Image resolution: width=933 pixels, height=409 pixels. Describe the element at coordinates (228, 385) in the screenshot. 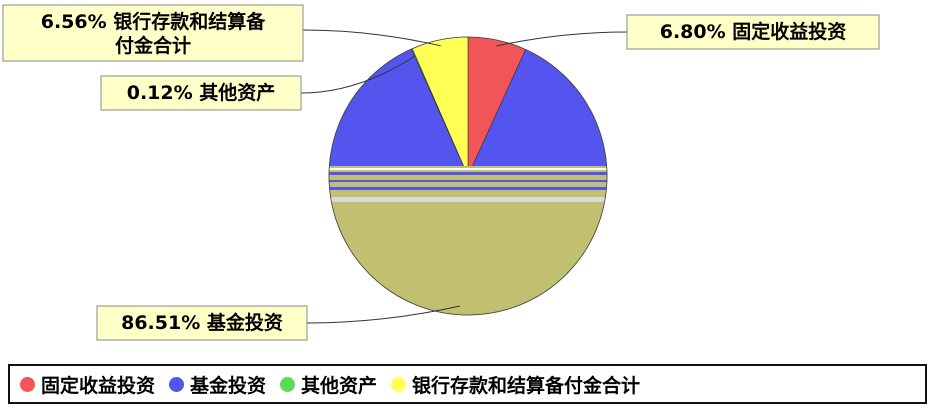

I see `legend-label: 基金投资` at that location.